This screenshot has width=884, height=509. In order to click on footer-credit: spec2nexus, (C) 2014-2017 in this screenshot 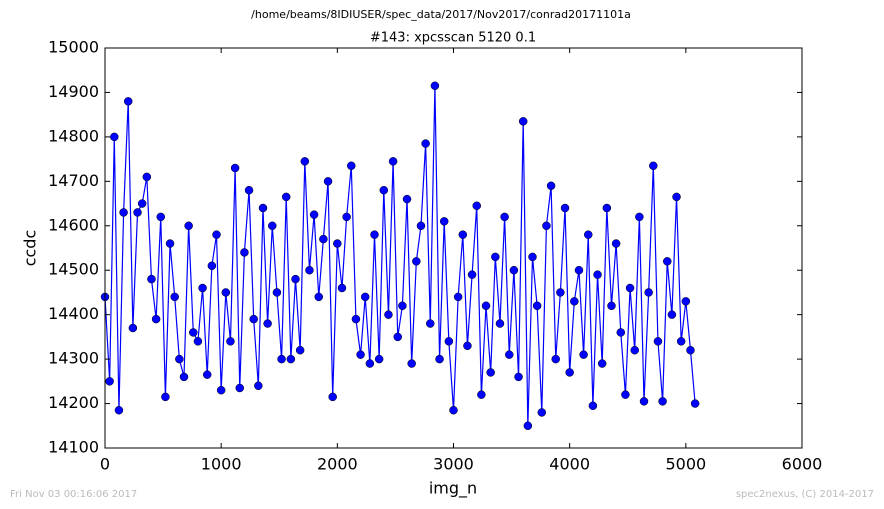, I will do `click(805, 494)`.